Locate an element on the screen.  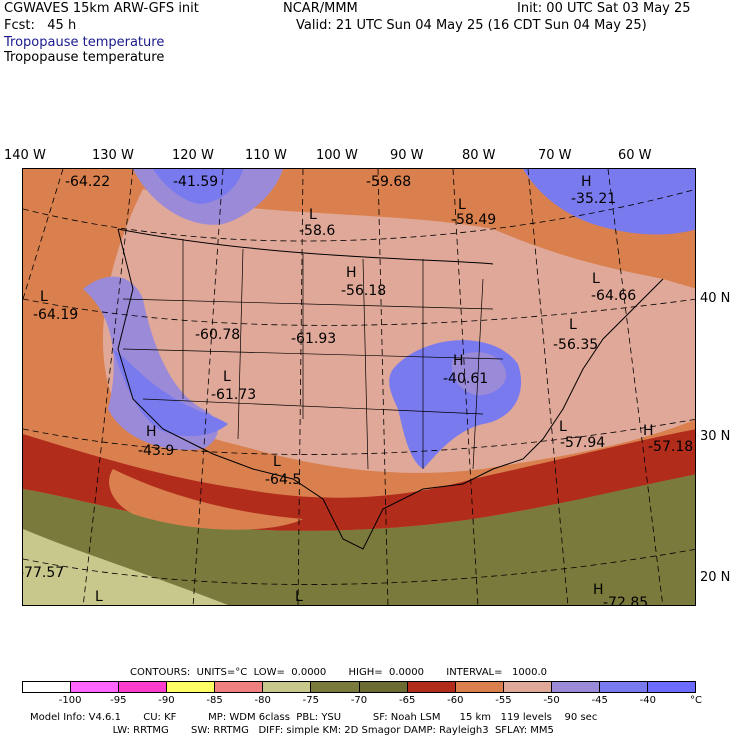
colorbar-label: -50 is located at coordinates (551, 700).